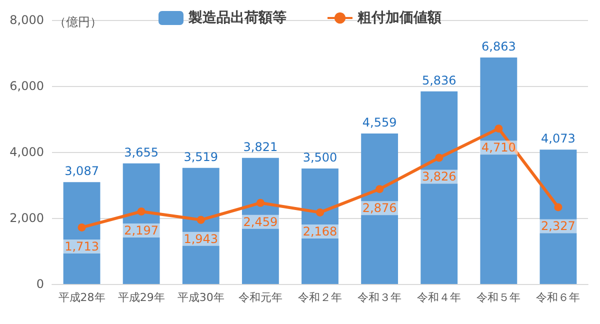 Image resolution: width=600 pixels, height=324 pixels. What do you see at coordinates (558, 226) in the screenshot?
I see `data-label: 2,327` at bounding box center [558, 226].